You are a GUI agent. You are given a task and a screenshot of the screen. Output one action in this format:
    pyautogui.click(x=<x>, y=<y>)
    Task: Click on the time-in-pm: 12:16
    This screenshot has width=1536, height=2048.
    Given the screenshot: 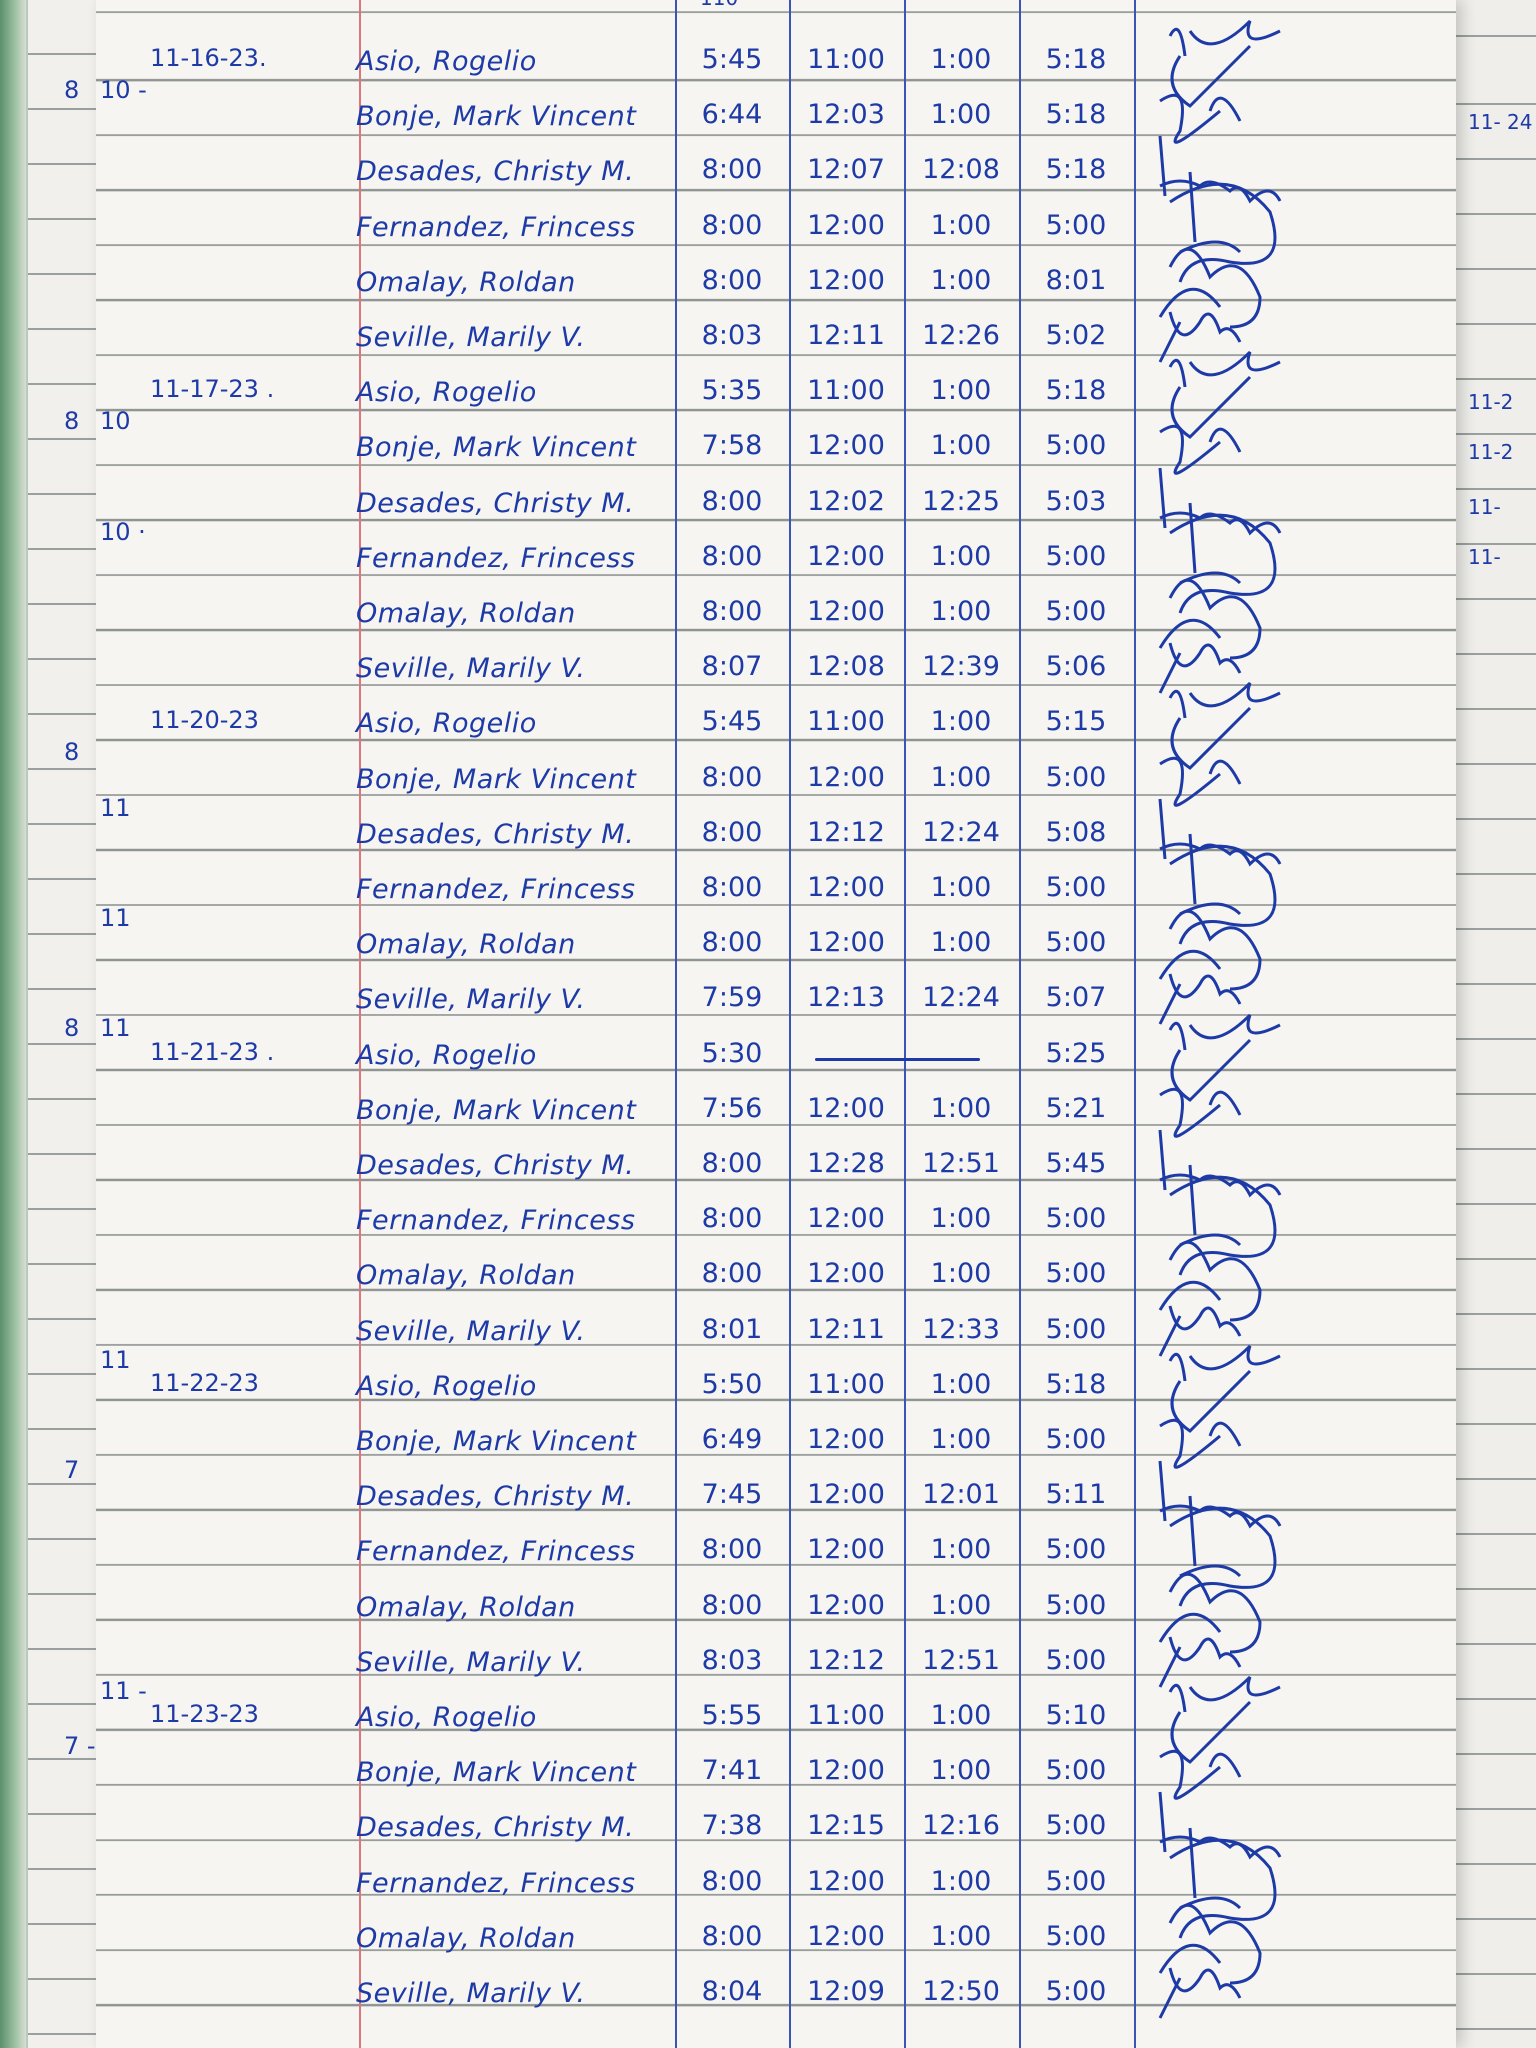 What is the action you would take?
    pyautogui.click(x=961, y=1826)
    